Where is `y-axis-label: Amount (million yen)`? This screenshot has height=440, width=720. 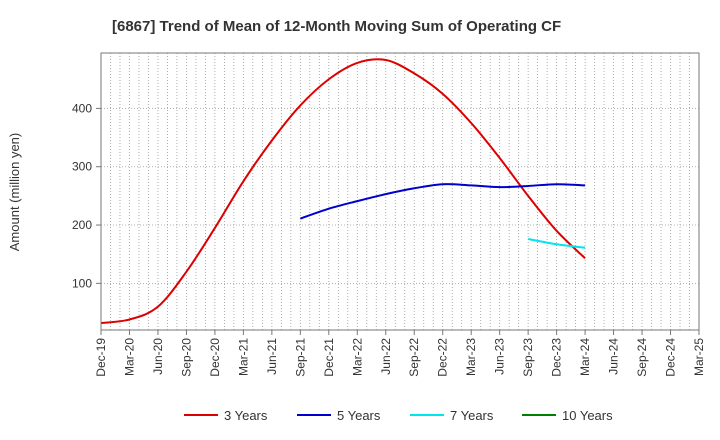 y-axis-label: Amount (million yen) is located at coordinates (14, 192).